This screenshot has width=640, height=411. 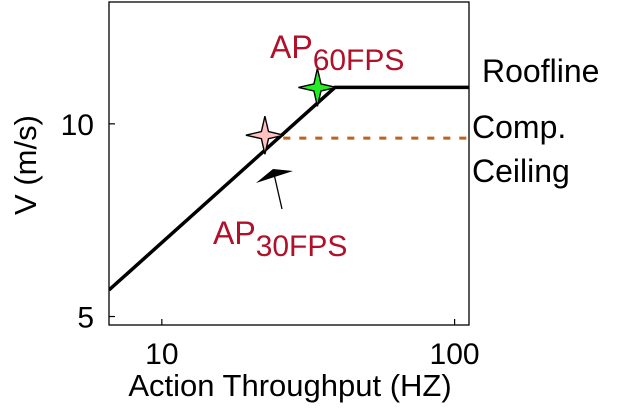 I want to click on ap30fps-pointer-line, so click(x=278, y=191).